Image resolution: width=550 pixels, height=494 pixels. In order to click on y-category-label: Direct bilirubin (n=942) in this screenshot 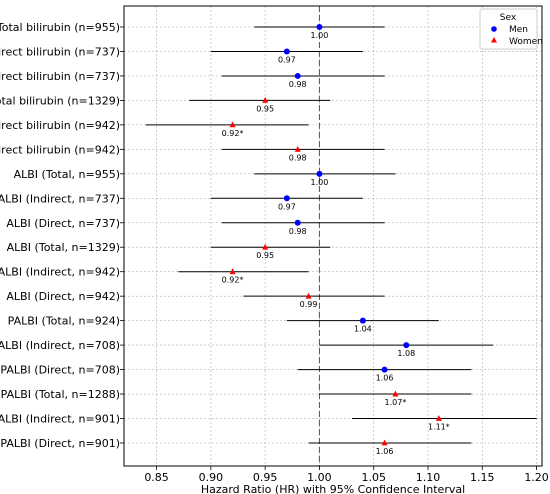, I will do `click(60, 149)`.